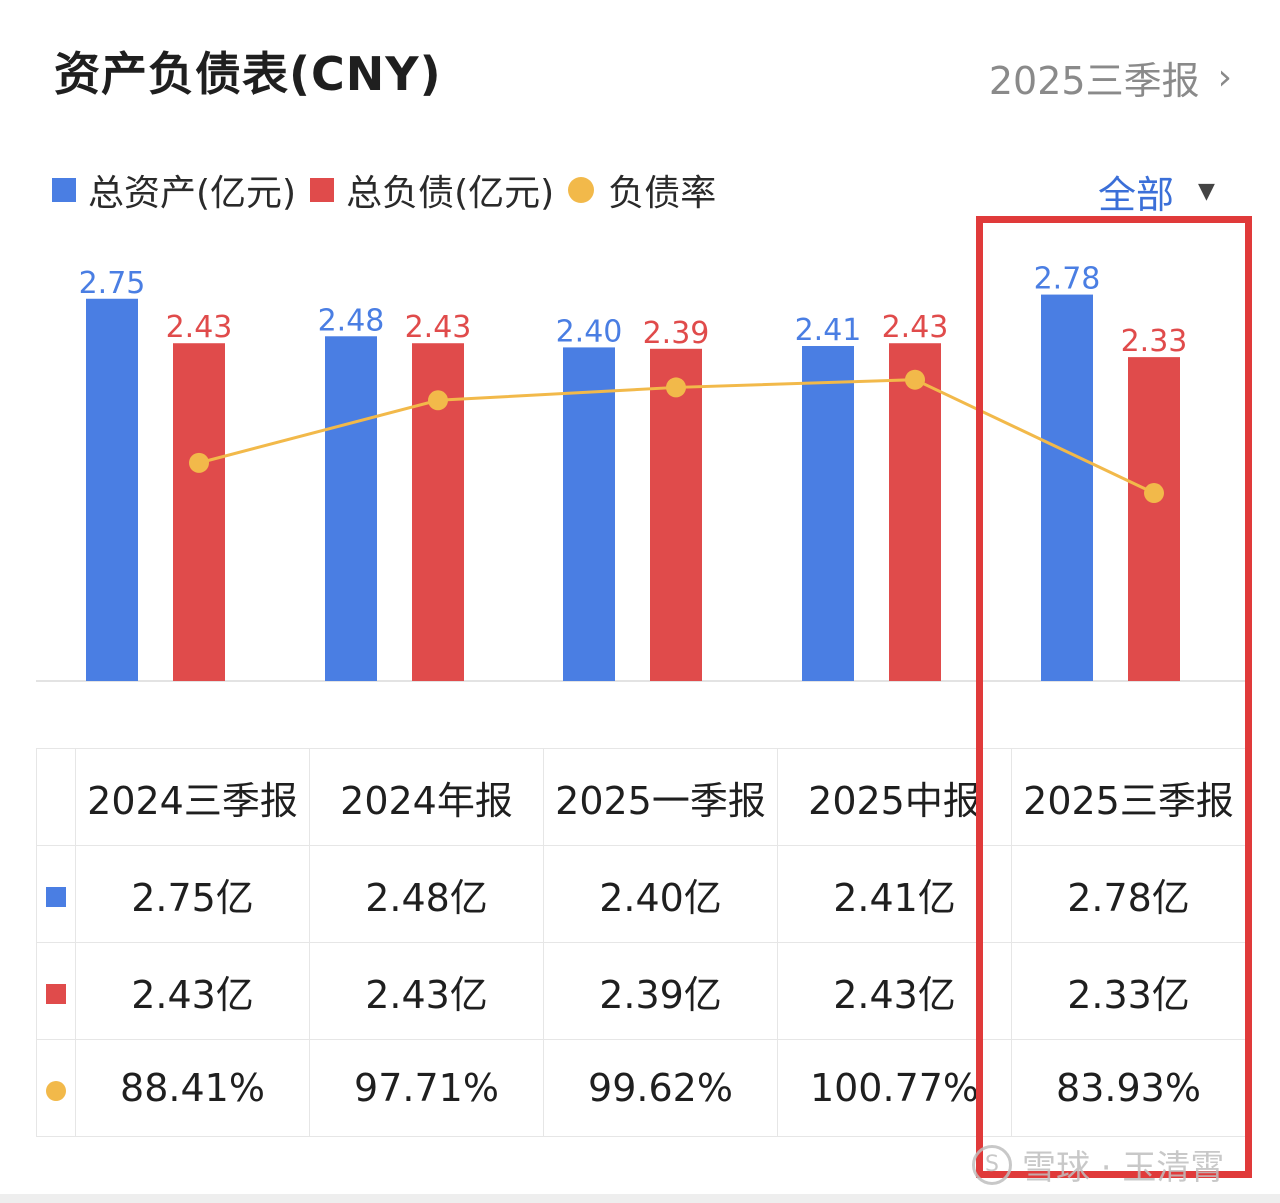 This screenshot has width=1280, height=1203. Describe the element at coordinates (192, 797) in the screenshot. I see `table-header-cell: 2024三季报` at that location.